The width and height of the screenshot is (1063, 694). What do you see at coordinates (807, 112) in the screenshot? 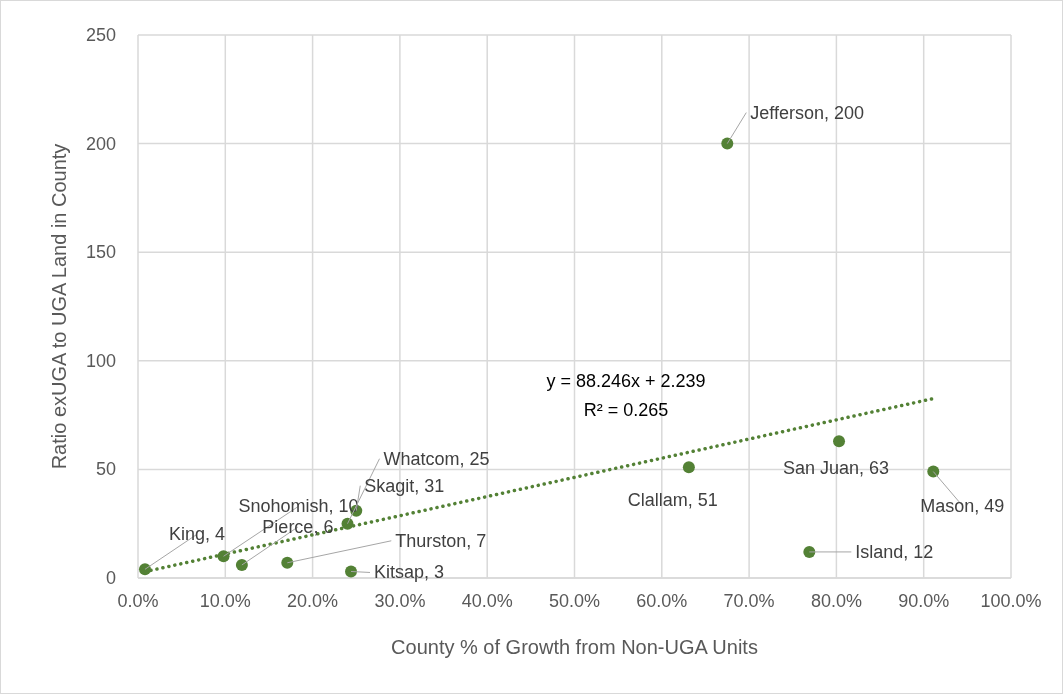
I see `data-label: Jefferson, 200` at bounding box center [807, 112].